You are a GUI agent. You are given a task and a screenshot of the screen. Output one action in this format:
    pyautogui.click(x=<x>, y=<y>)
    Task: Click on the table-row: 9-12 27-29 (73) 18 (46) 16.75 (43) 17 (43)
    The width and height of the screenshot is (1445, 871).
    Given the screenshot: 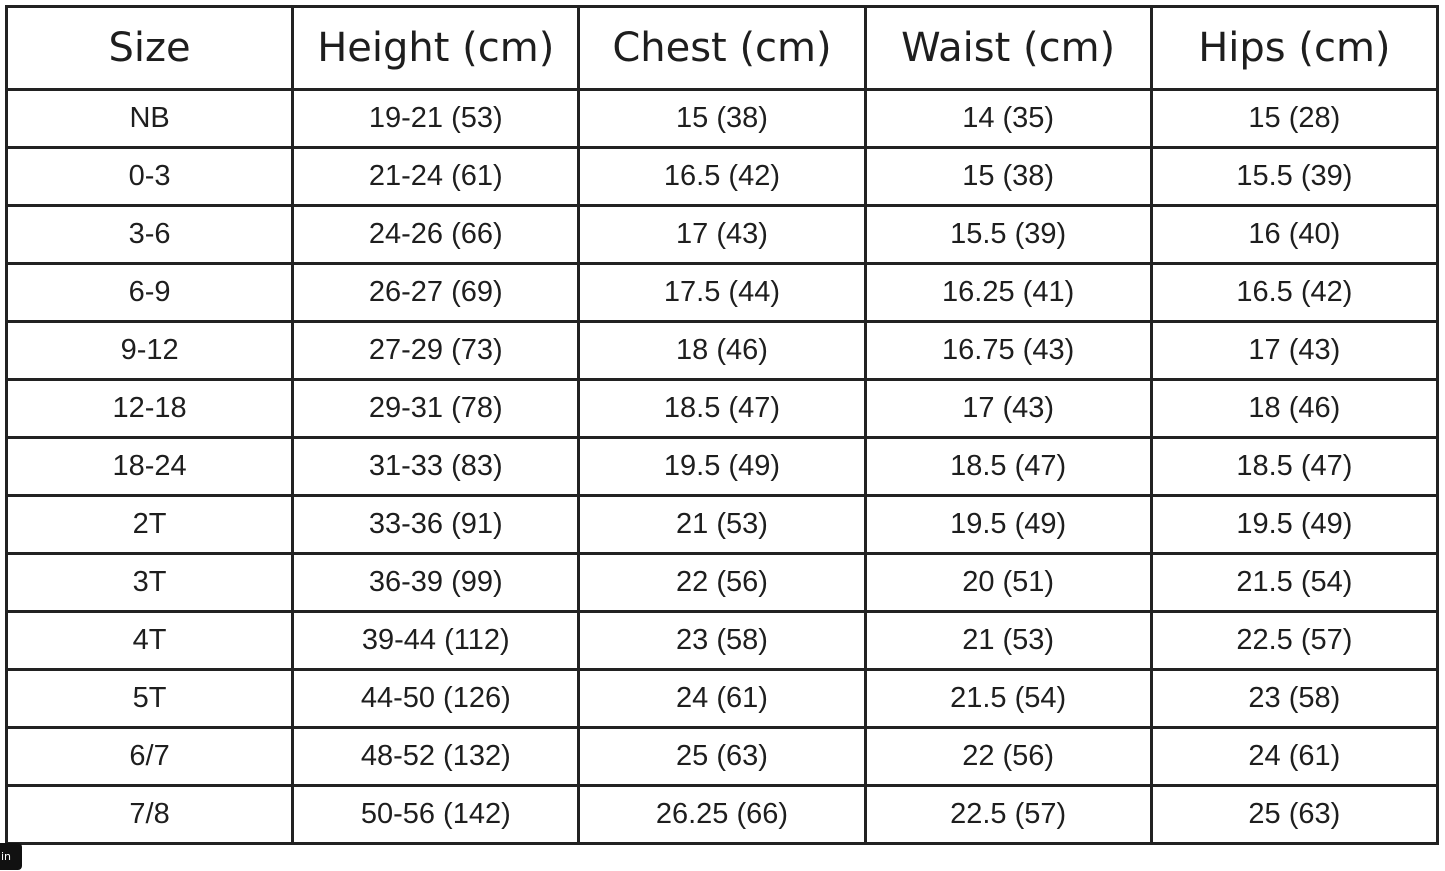 What is the action you would take?
    pyautogui.click(x=722, y=350)
    